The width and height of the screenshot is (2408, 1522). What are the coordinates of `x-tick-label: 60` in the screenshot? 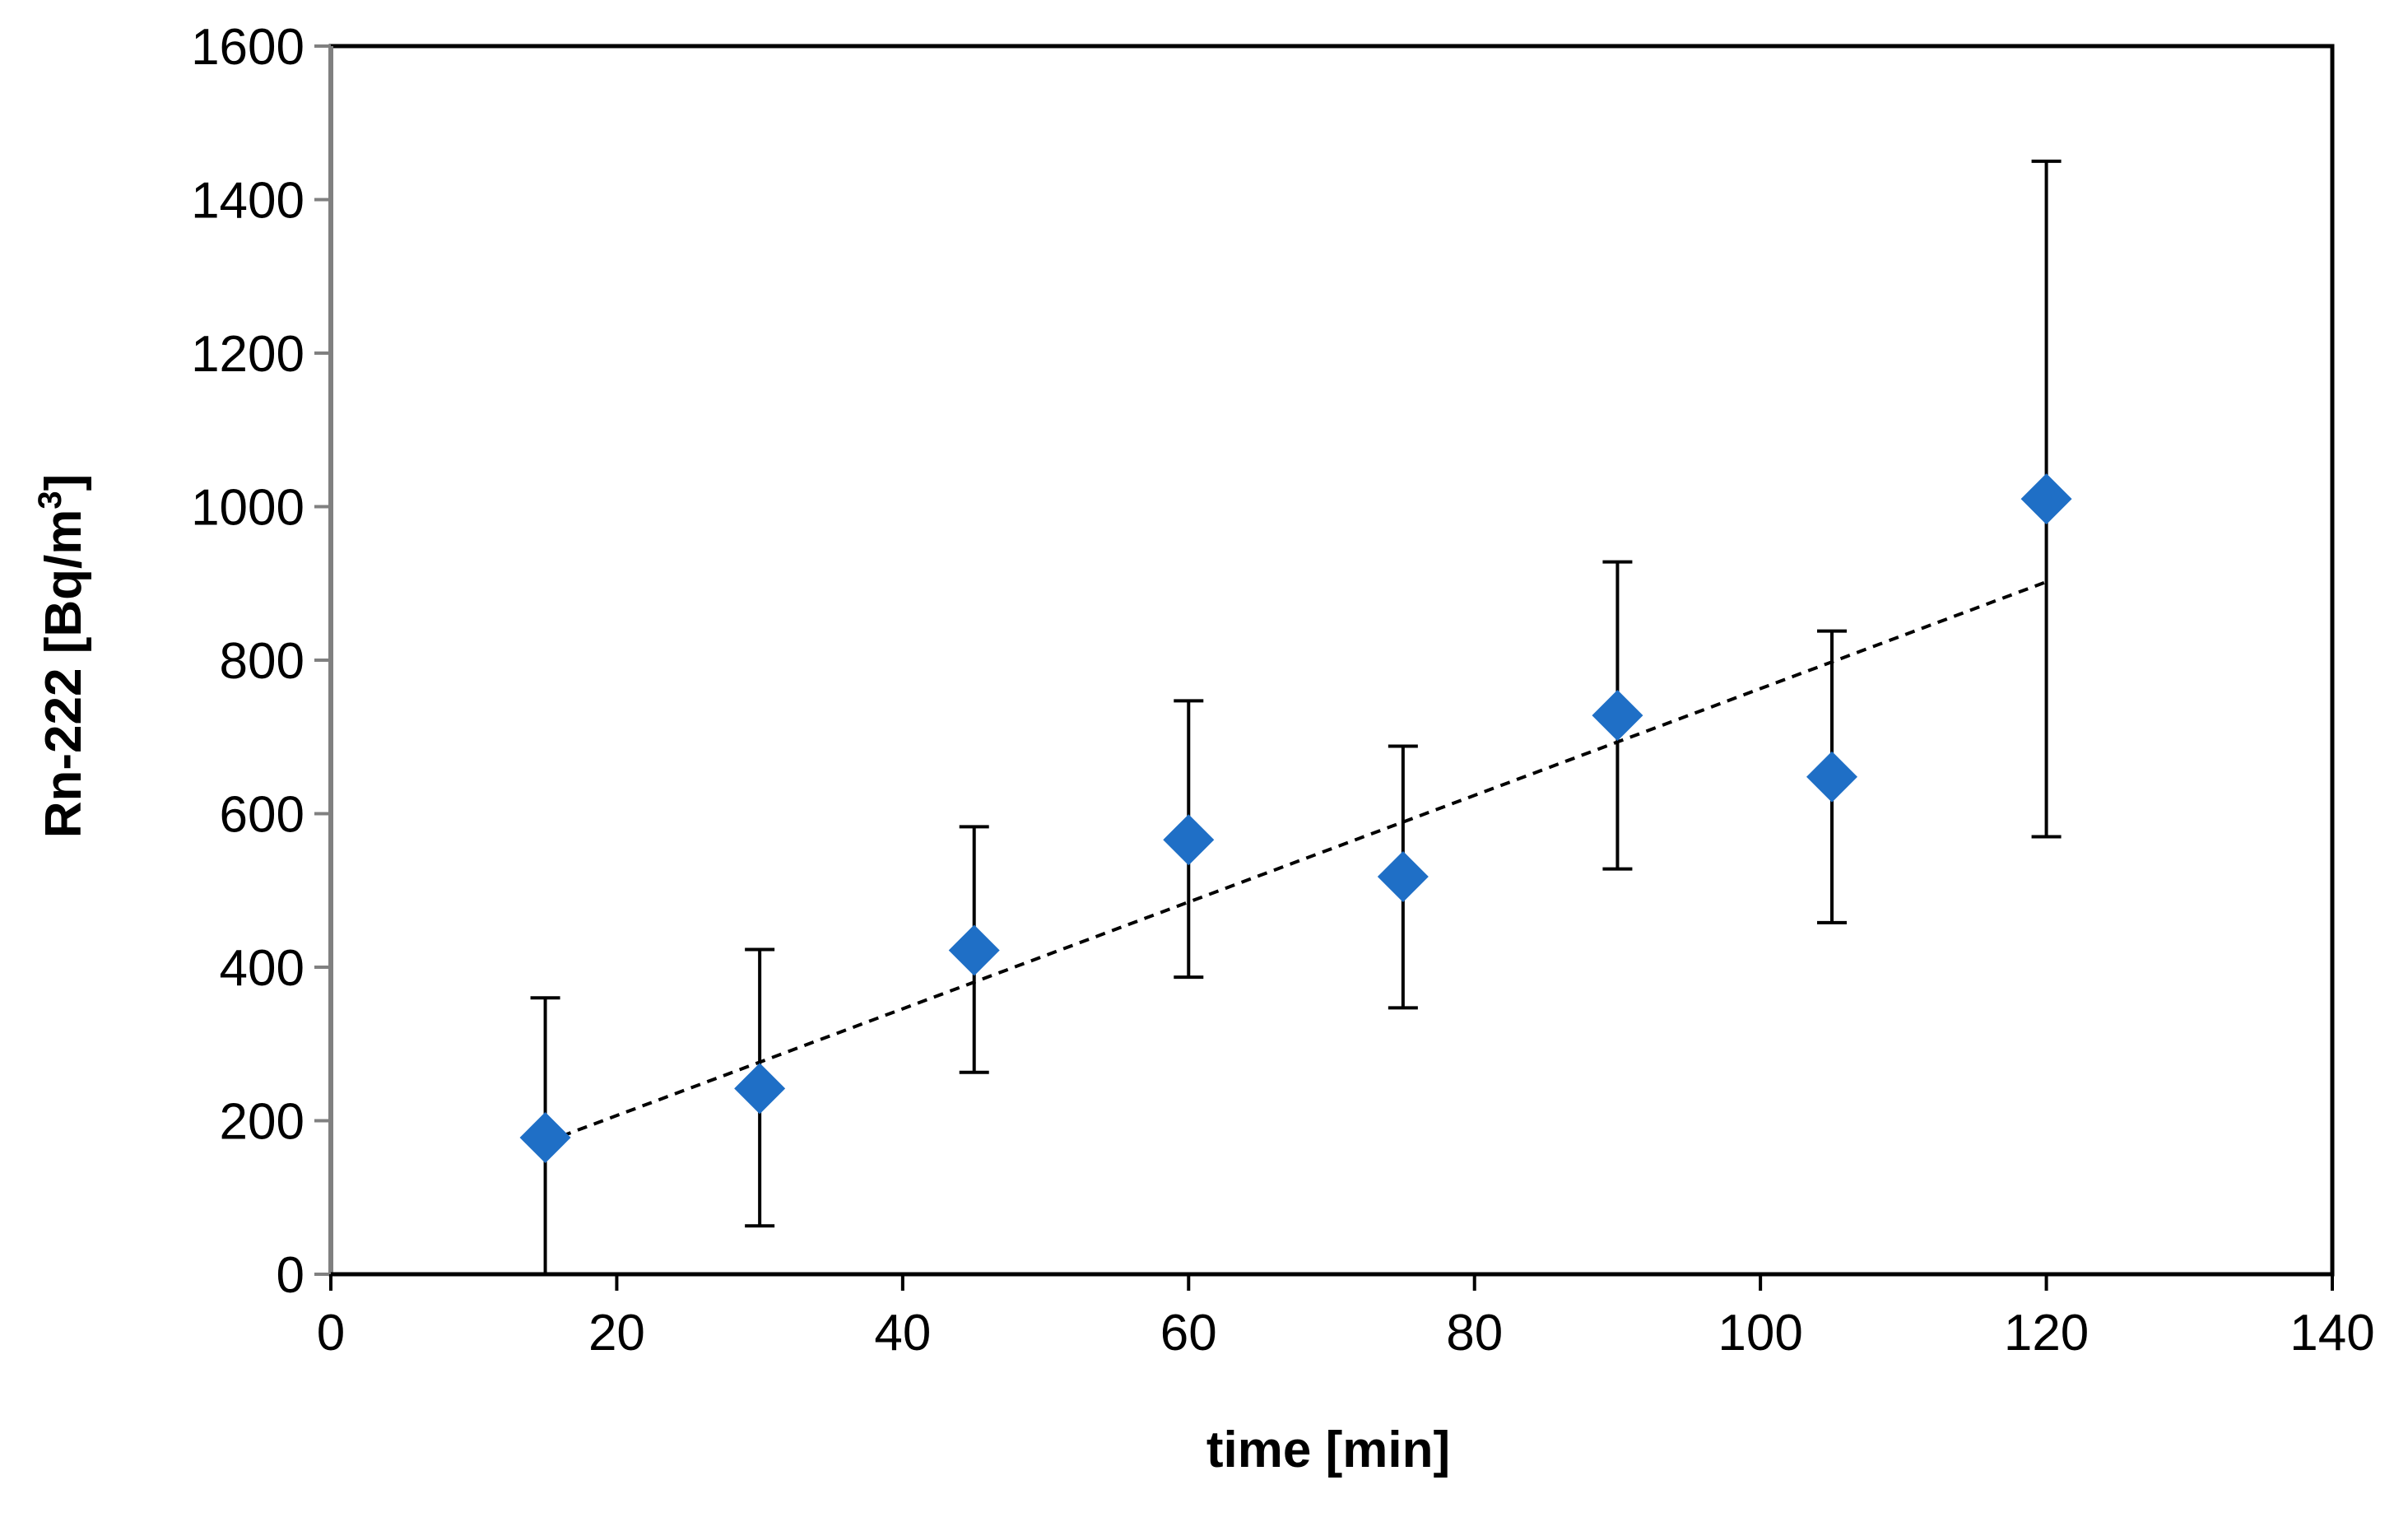 It's located at (1188, 1333).